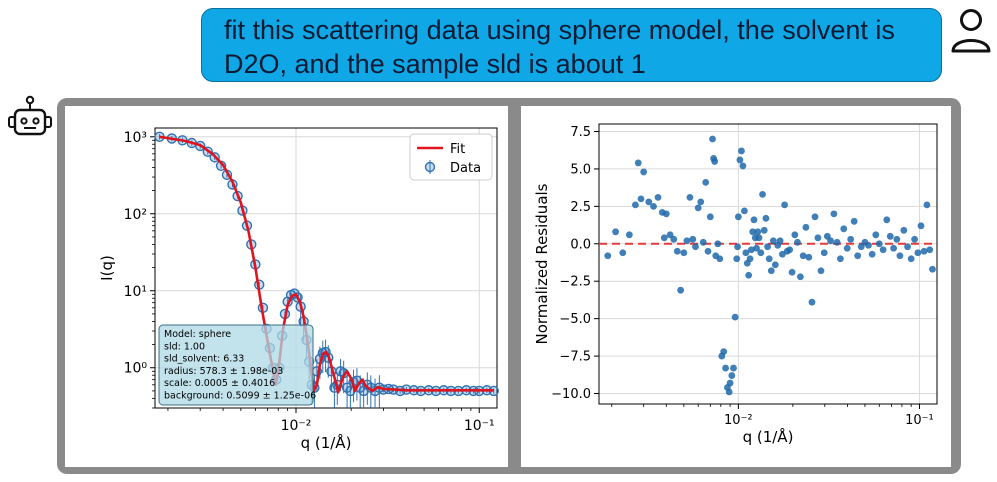 This screenshot has height=482, width=997. Describe the element at coordinates (219, 383) in the screenshot. I see `annotation-line: scale: 0.0005 ± 0.4016` at that location.